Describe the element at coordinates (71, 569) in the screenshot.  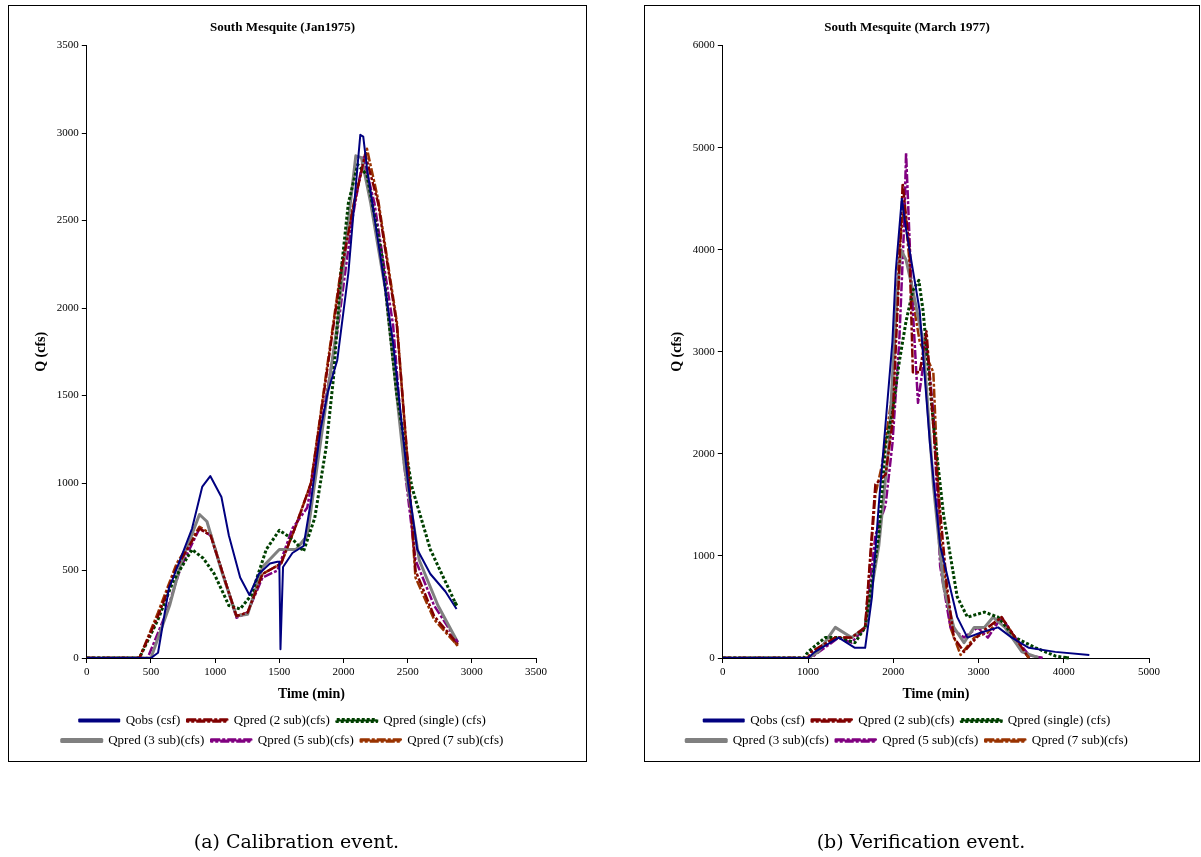
I see `y-tick-label: 500` at that location.